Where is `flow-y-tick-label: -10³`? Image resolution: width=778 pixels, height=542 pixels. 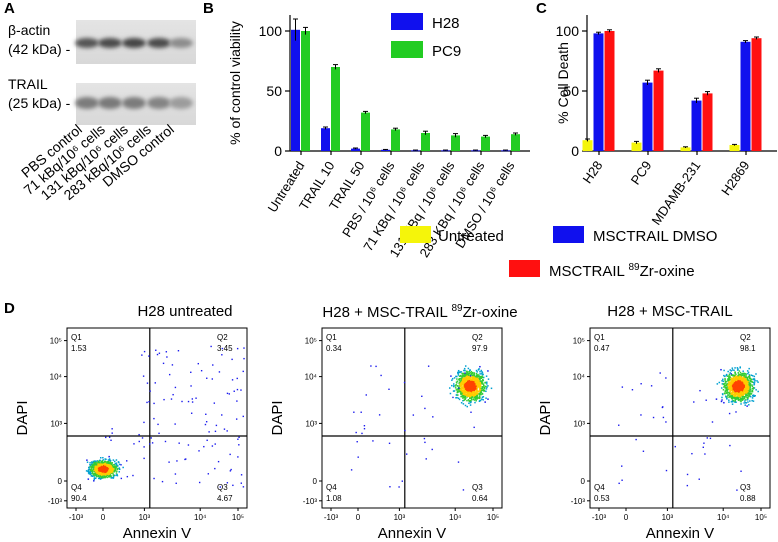 flow-y-tick-label: -10³ is located at coordinates (310, 501).